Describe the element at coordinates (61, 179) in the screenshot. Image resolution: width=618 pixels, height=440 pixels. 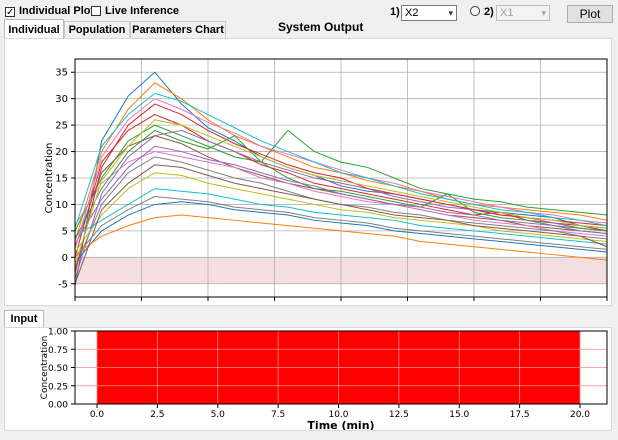
I see `y-tick-label: 15` at that location.